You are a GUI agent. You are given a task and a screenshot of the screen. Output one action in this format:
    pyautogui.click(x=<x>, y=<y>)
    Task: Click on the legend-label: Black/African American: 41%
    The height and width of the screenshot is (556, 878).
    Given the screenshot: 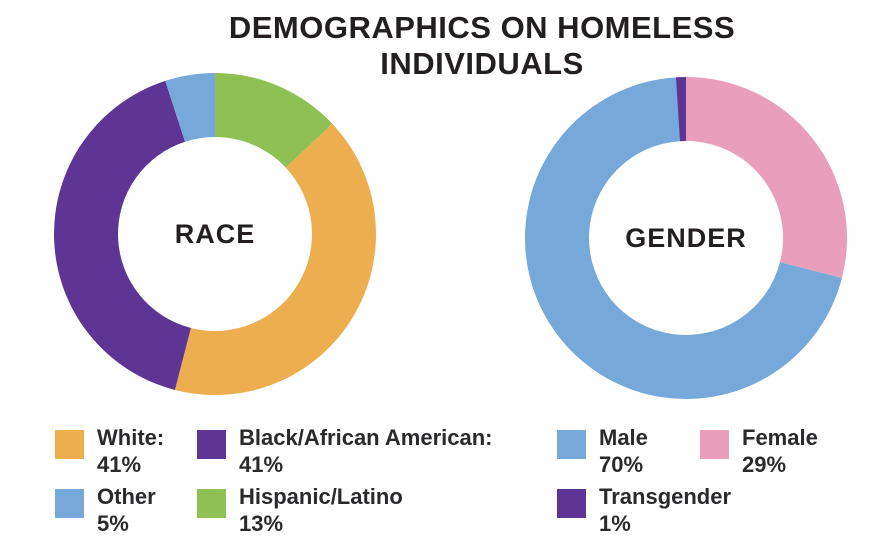 What is the action you would take?
    pyautogui.click(x=366, y=451)
    